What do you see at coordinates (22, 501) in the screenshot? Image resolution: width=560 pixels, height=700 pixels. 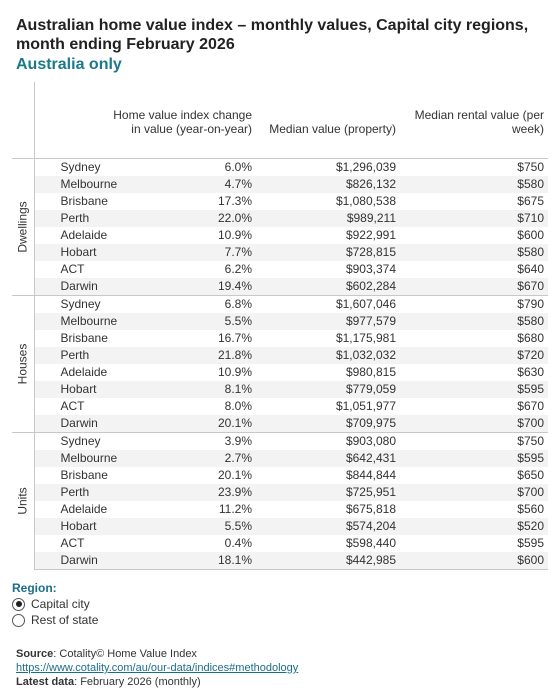 I see `group-label: Units` at bounding box center [22, 501].